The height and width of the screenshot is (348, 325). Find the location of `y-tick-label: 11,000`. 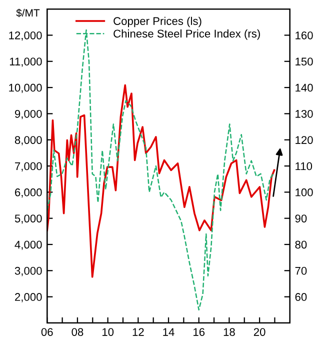

y-tick-label: 11,000 is located at coordinates (26, 62).